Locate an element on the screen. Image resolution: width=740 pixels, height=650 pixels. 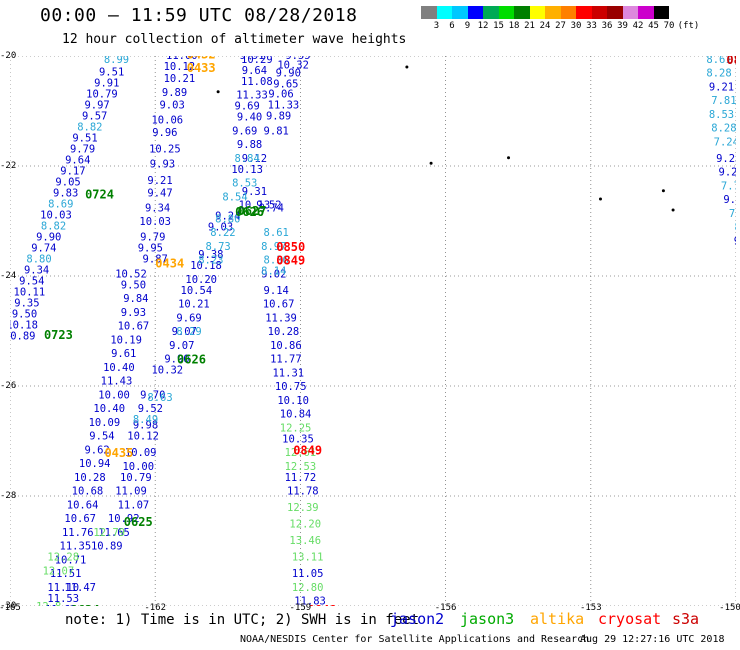
wave-height-value: 11.53 is located at coordinates (63, 599).